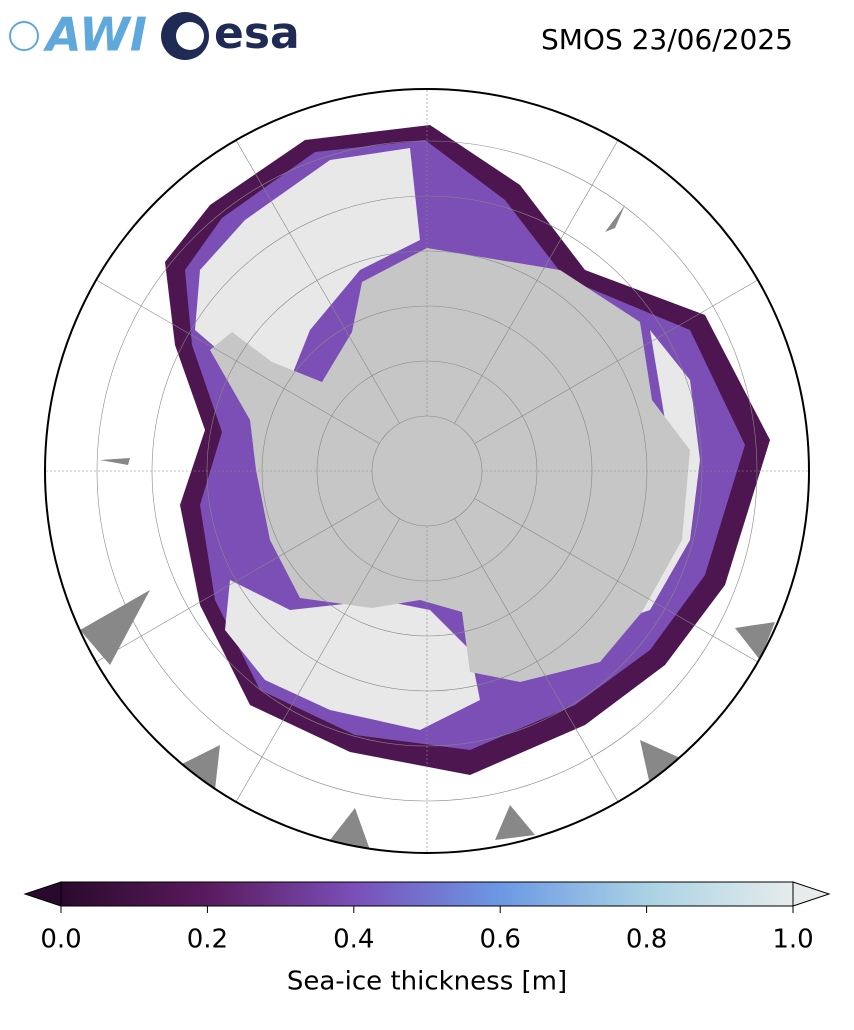 Image resolution: width=854 pixels, height=1030 pixels. Describe the element at coordinates (500, 940) in the screenshot. I see `colorbar-tick-label: 0.6` at that location.